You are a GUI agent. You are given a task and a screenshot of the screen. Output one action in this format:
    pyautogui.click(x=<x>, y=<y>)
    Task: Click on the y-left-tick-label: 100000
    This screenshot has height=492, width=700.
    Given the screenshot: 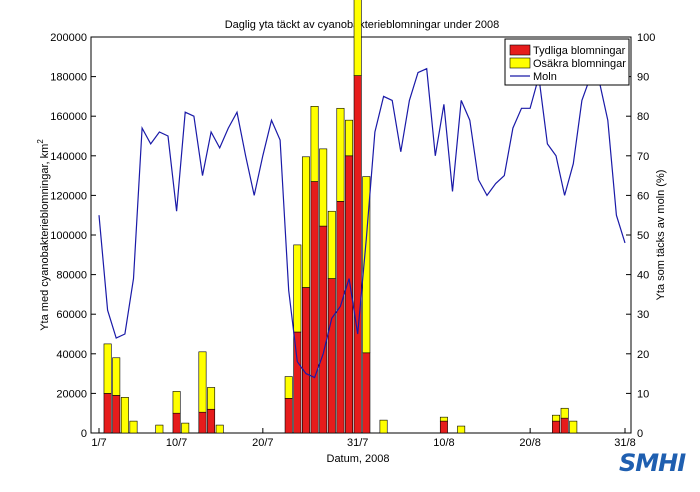 What is the action you would take?
    pyautogui.click(x=68, y=236)
    